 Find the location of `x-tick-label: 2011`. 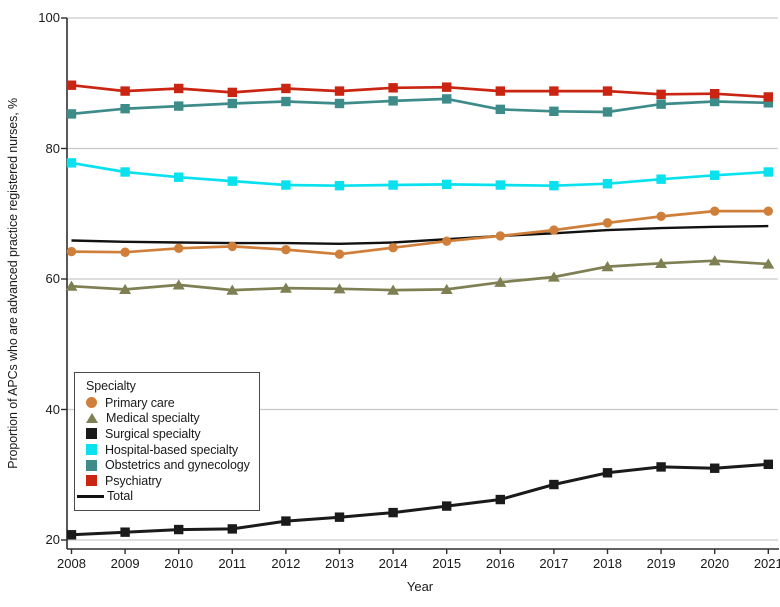

x-tick-label: 2011 is located at coordinates (232, 563).